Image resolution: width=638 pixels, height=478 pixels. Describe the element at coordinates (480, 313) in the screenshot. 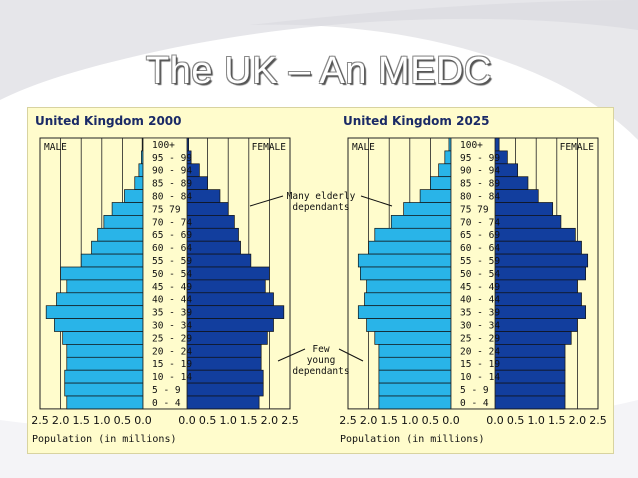

I see `age-label: 35 - 39` at that location.